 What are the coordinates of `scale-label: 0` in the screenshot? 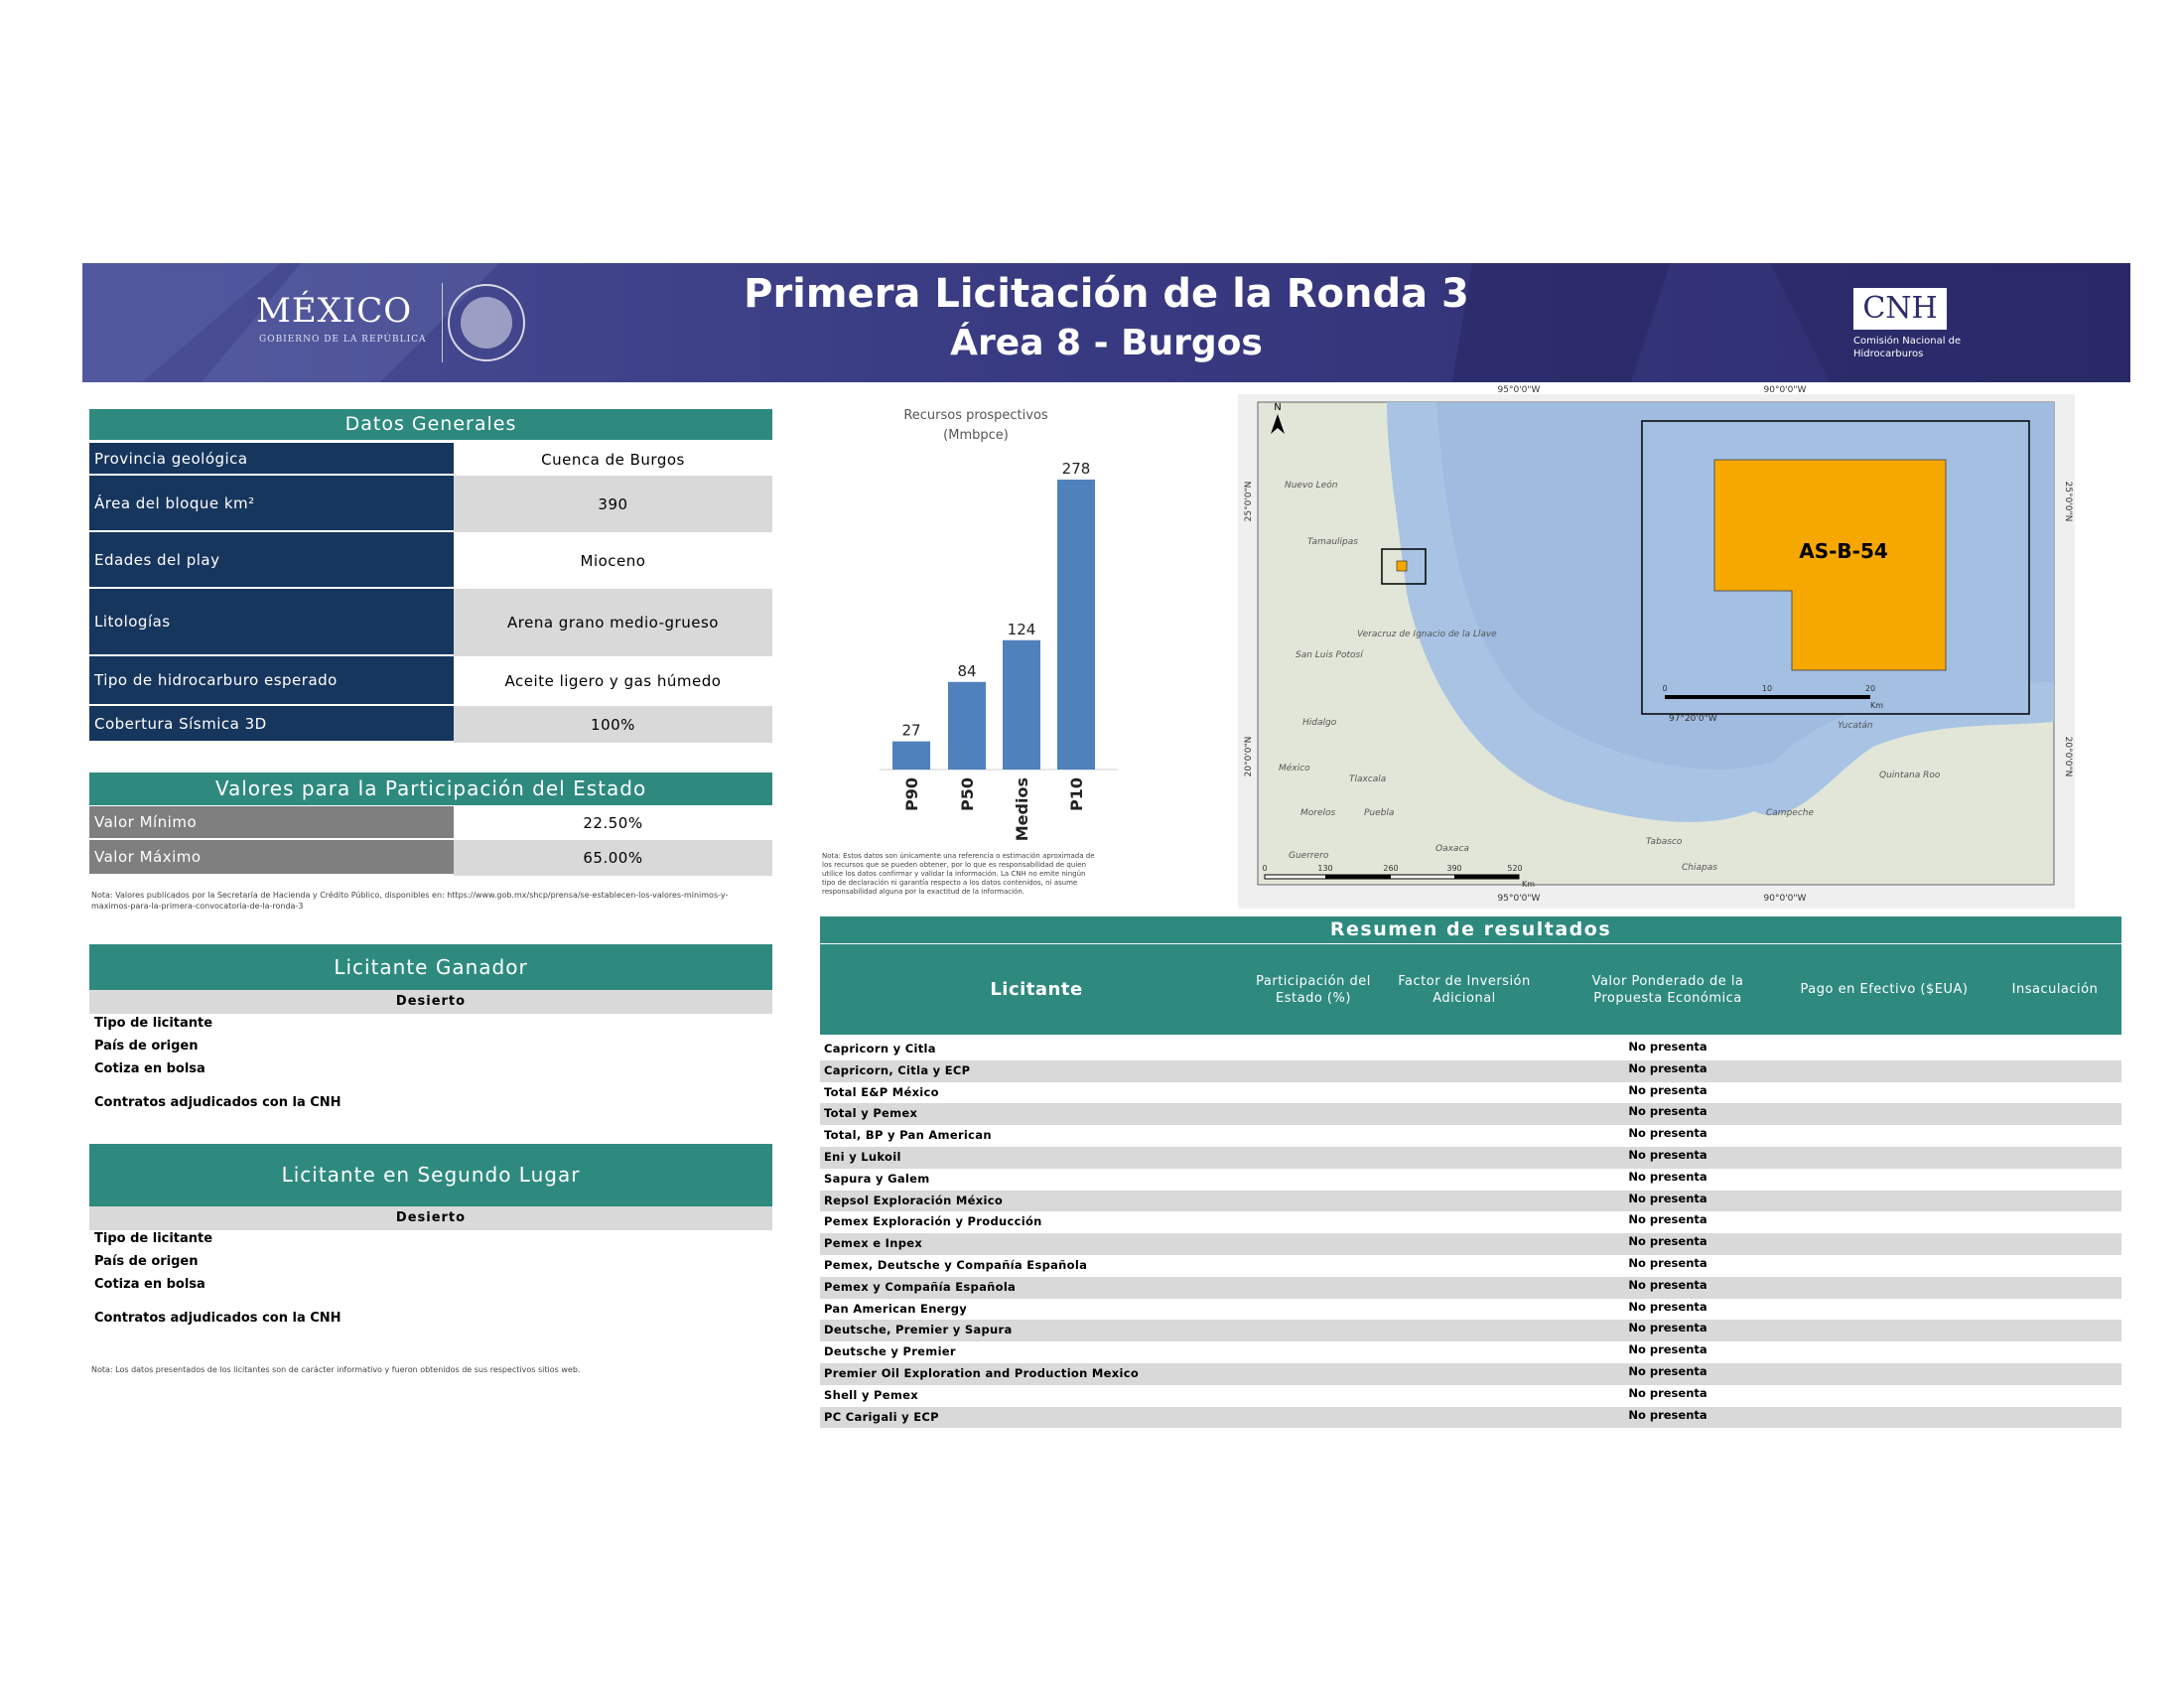 It's located at (1264, 868).